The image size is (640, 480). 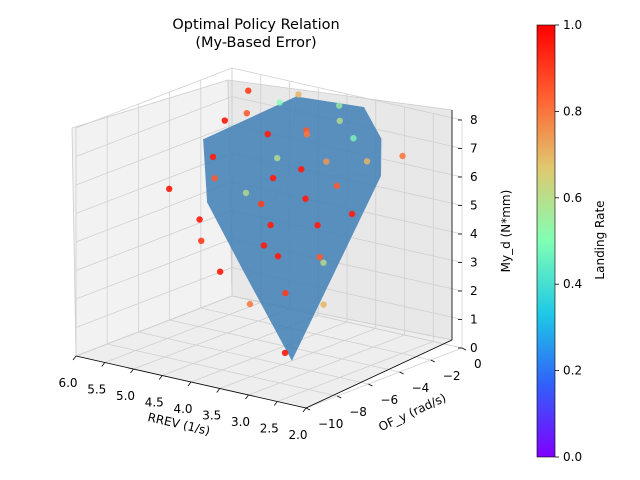 I want to click on colorbar-label: Landing Rate, so click(x=600, y=240).